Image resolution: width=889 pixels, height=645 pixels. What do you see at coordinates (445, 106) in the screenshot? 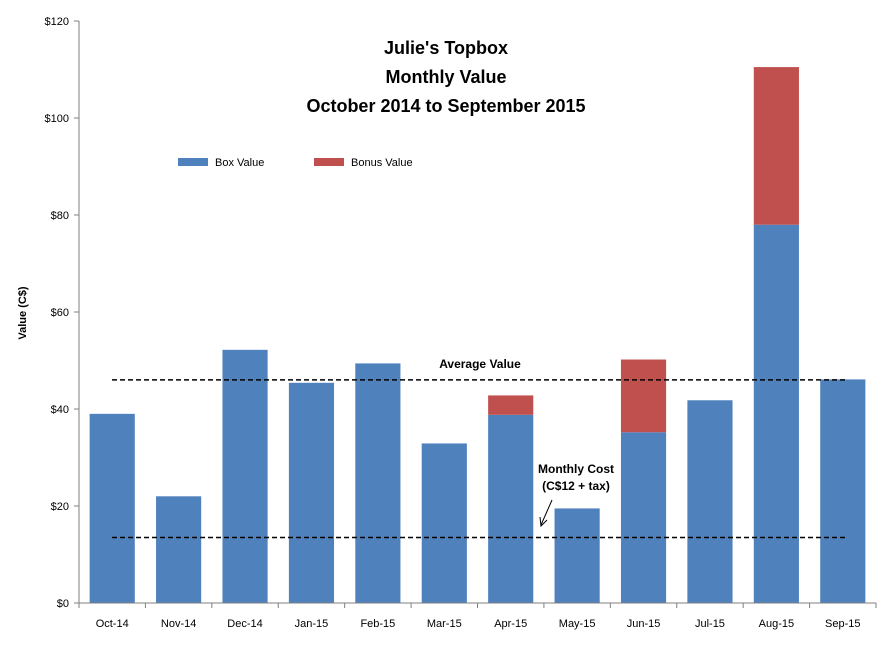
I see `title-line-3: October 2014 to September 2015` at bounding box center [445, 106].